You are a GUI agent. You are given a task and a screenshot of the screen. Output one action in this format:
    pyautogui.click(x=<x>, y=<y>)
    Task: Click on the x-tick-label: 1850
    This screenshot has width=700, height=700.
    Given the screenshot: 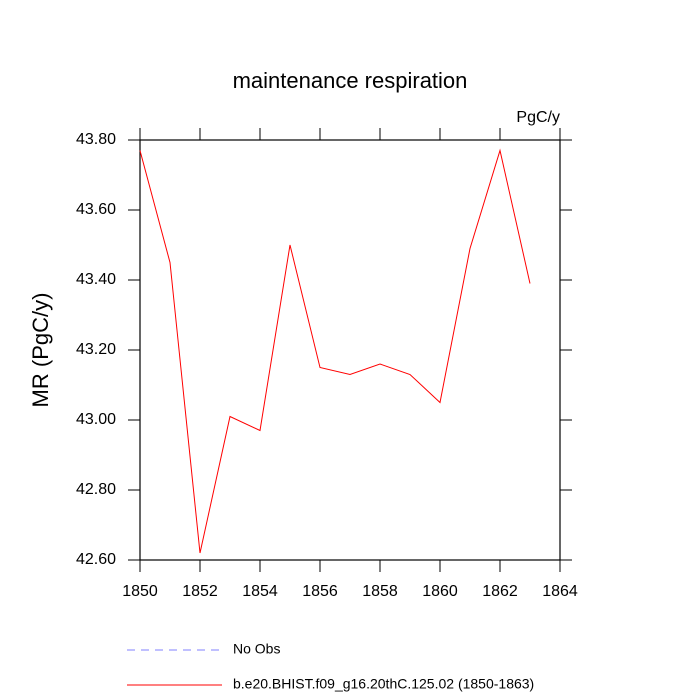 What is the action you would take?
    pyautogui.click(x=140, y=591)
    